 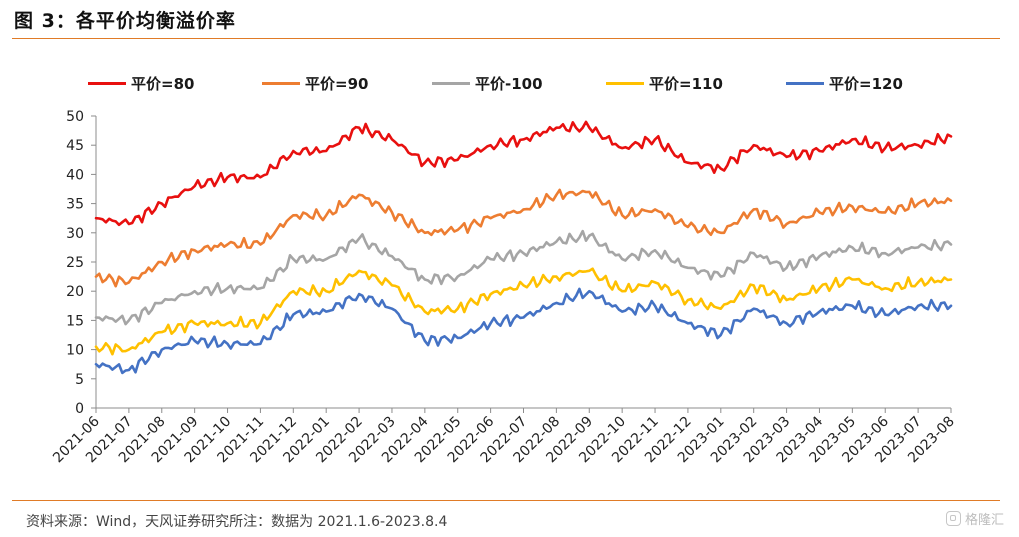 What do you see at coordinates (237, 522) in the screenshot?
I see `source-note: 资料来源：Wind，天风证券研究所注：数据为 2021.1.6-2023.8.4` at bounding box center [237, 522].